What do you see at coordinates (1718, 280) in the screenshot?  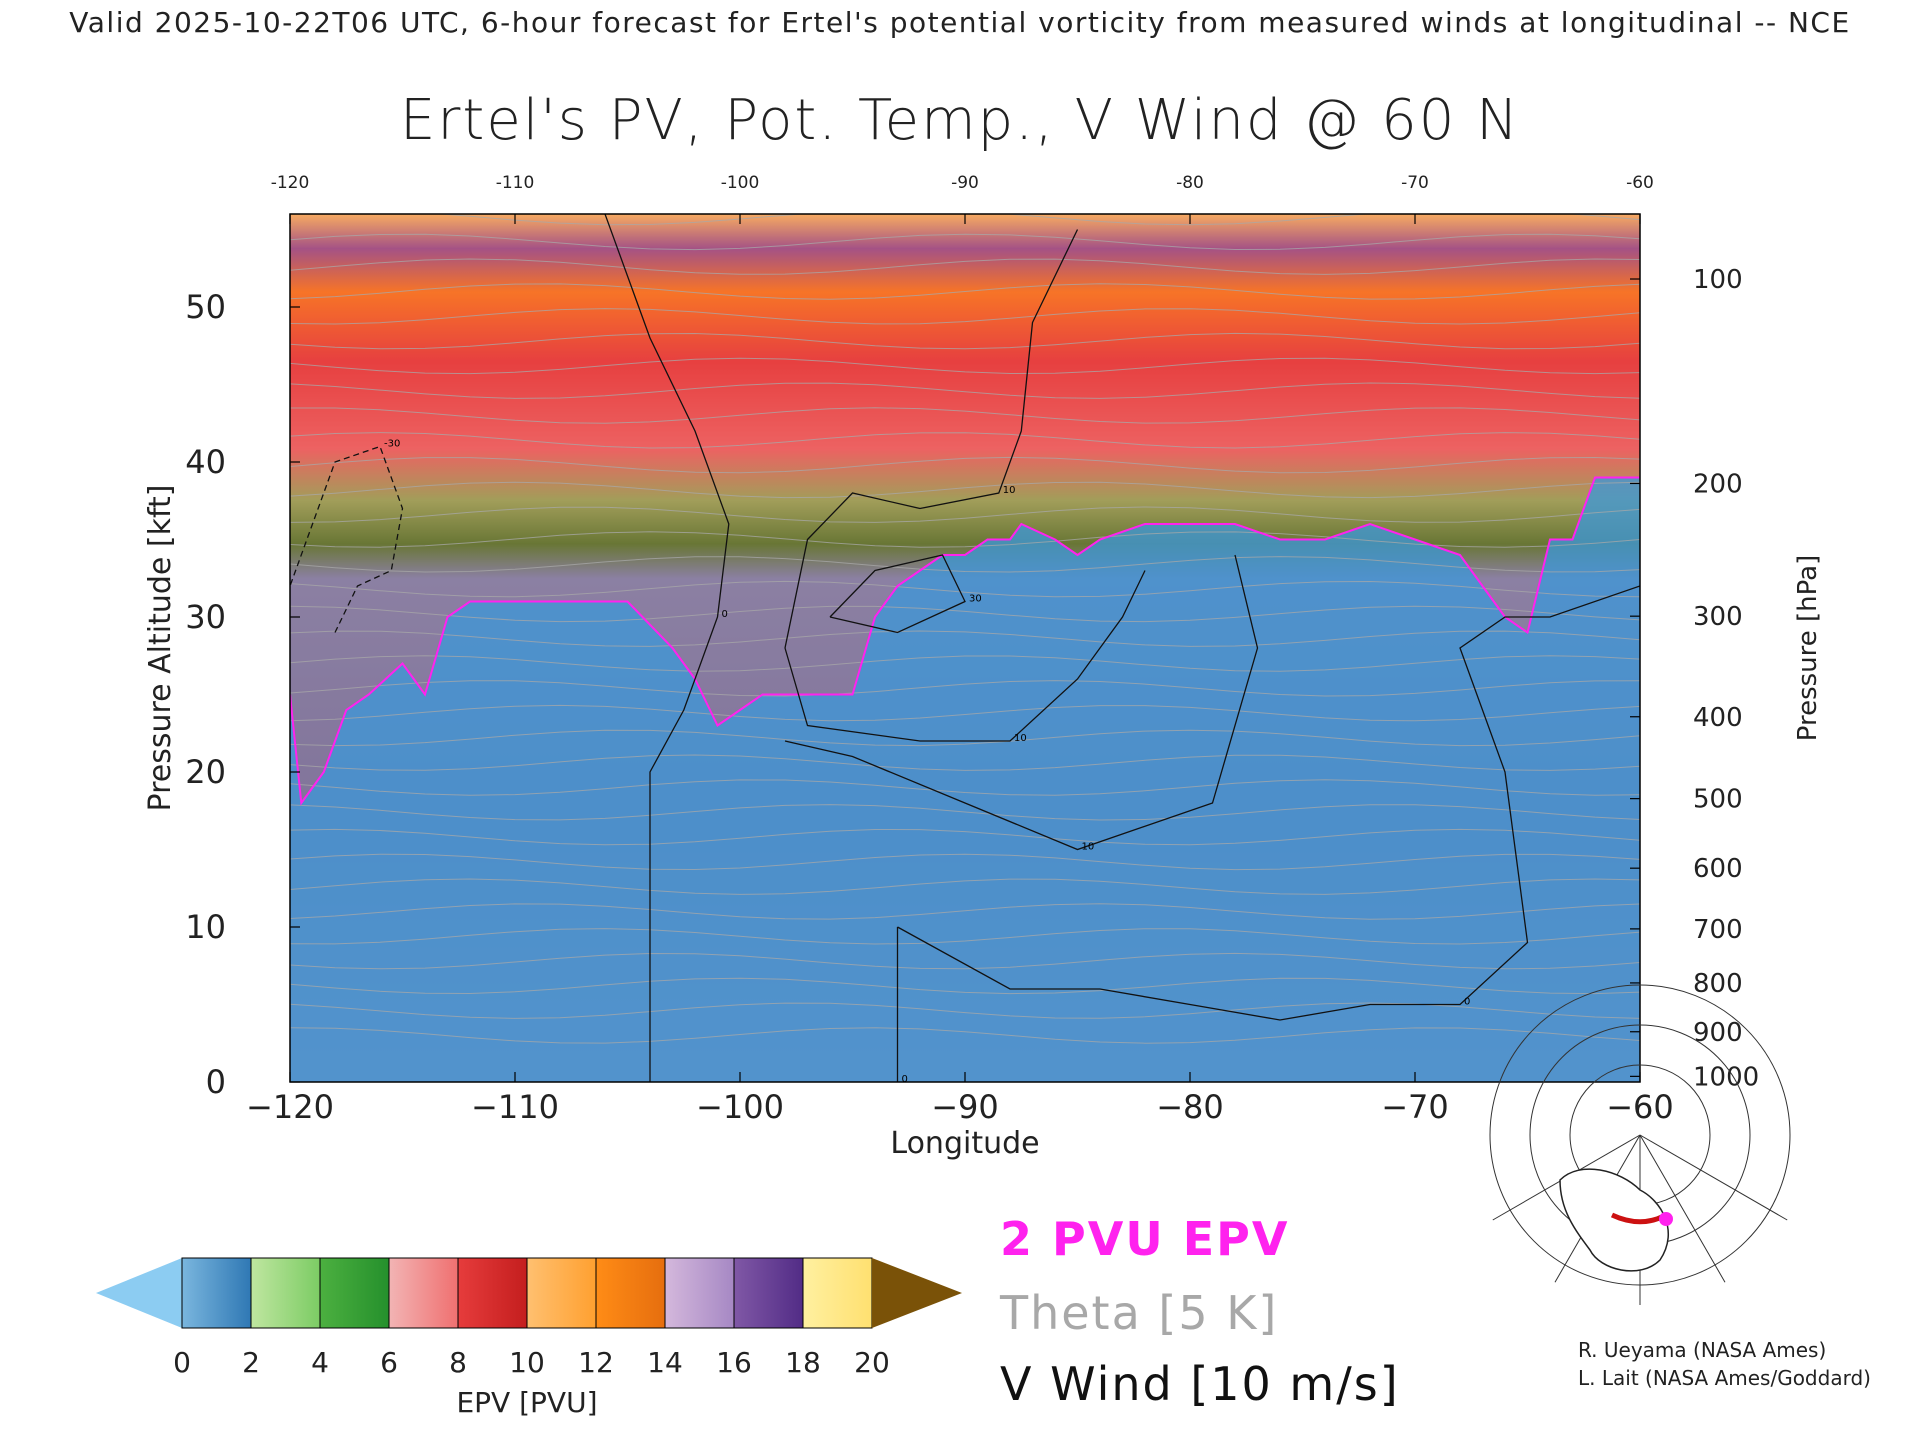 I see `pressure-tick-label: 100` at bounding box center [1718, 280].